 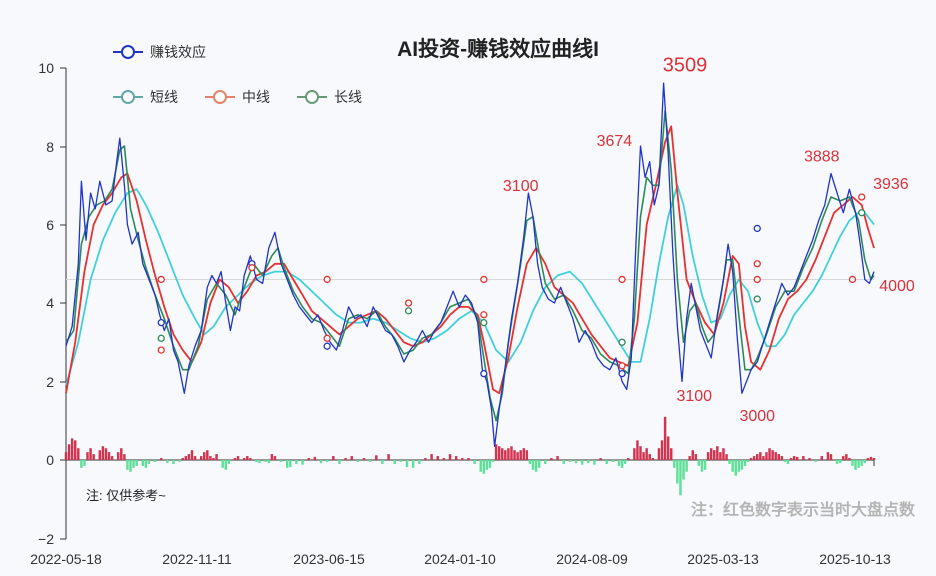 I want to click on legend-item-long: 长线, so click(x=329, y=97).